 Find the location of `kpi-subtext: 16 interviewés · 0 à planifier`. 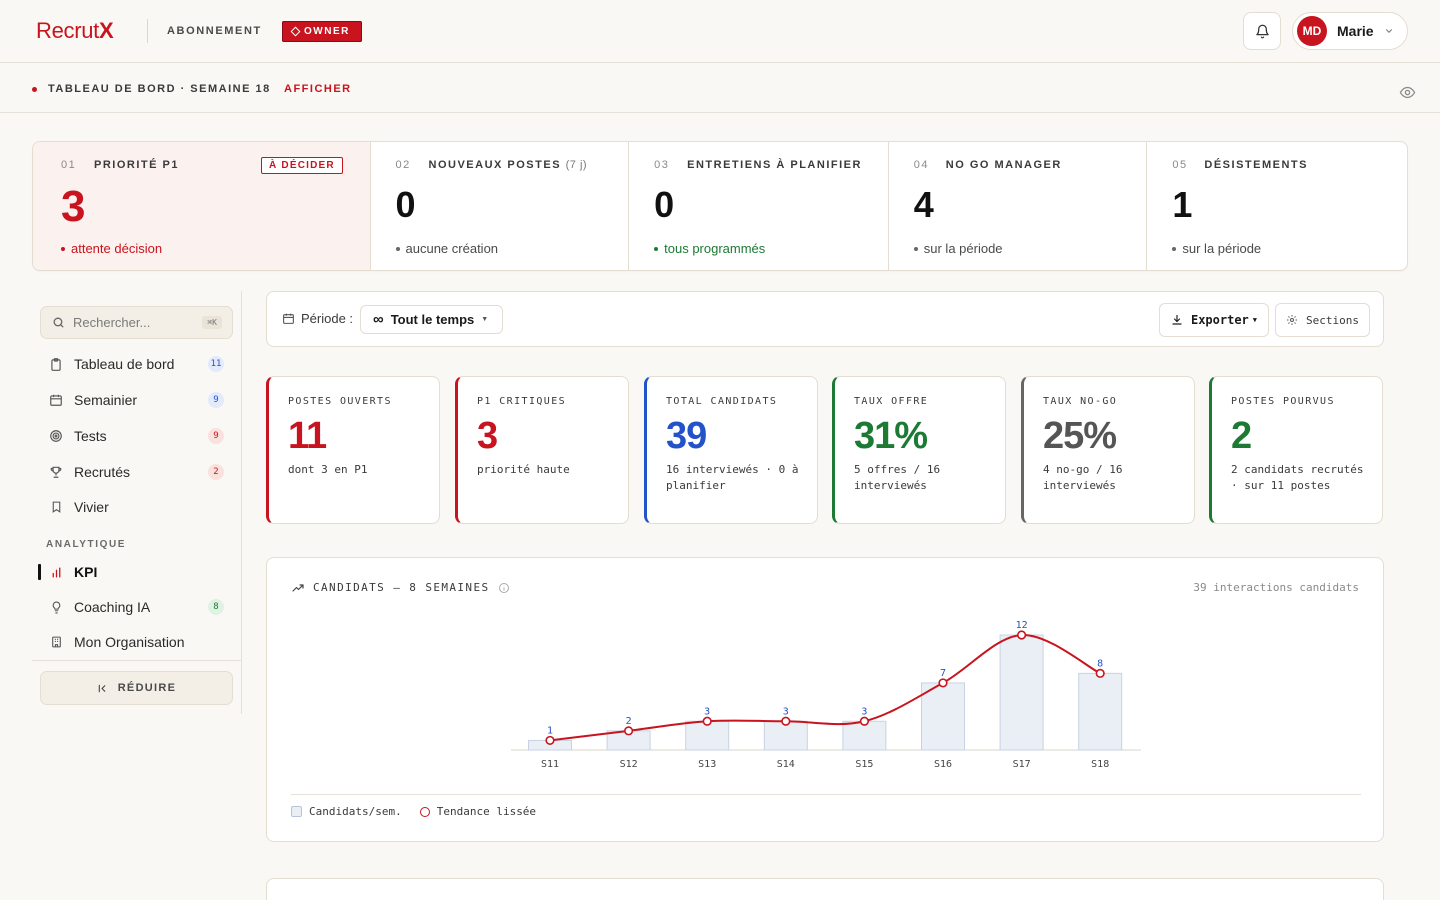

kpi-subtext: 16 interviewés · 0 à planifier is located at coordinates (732, 477).